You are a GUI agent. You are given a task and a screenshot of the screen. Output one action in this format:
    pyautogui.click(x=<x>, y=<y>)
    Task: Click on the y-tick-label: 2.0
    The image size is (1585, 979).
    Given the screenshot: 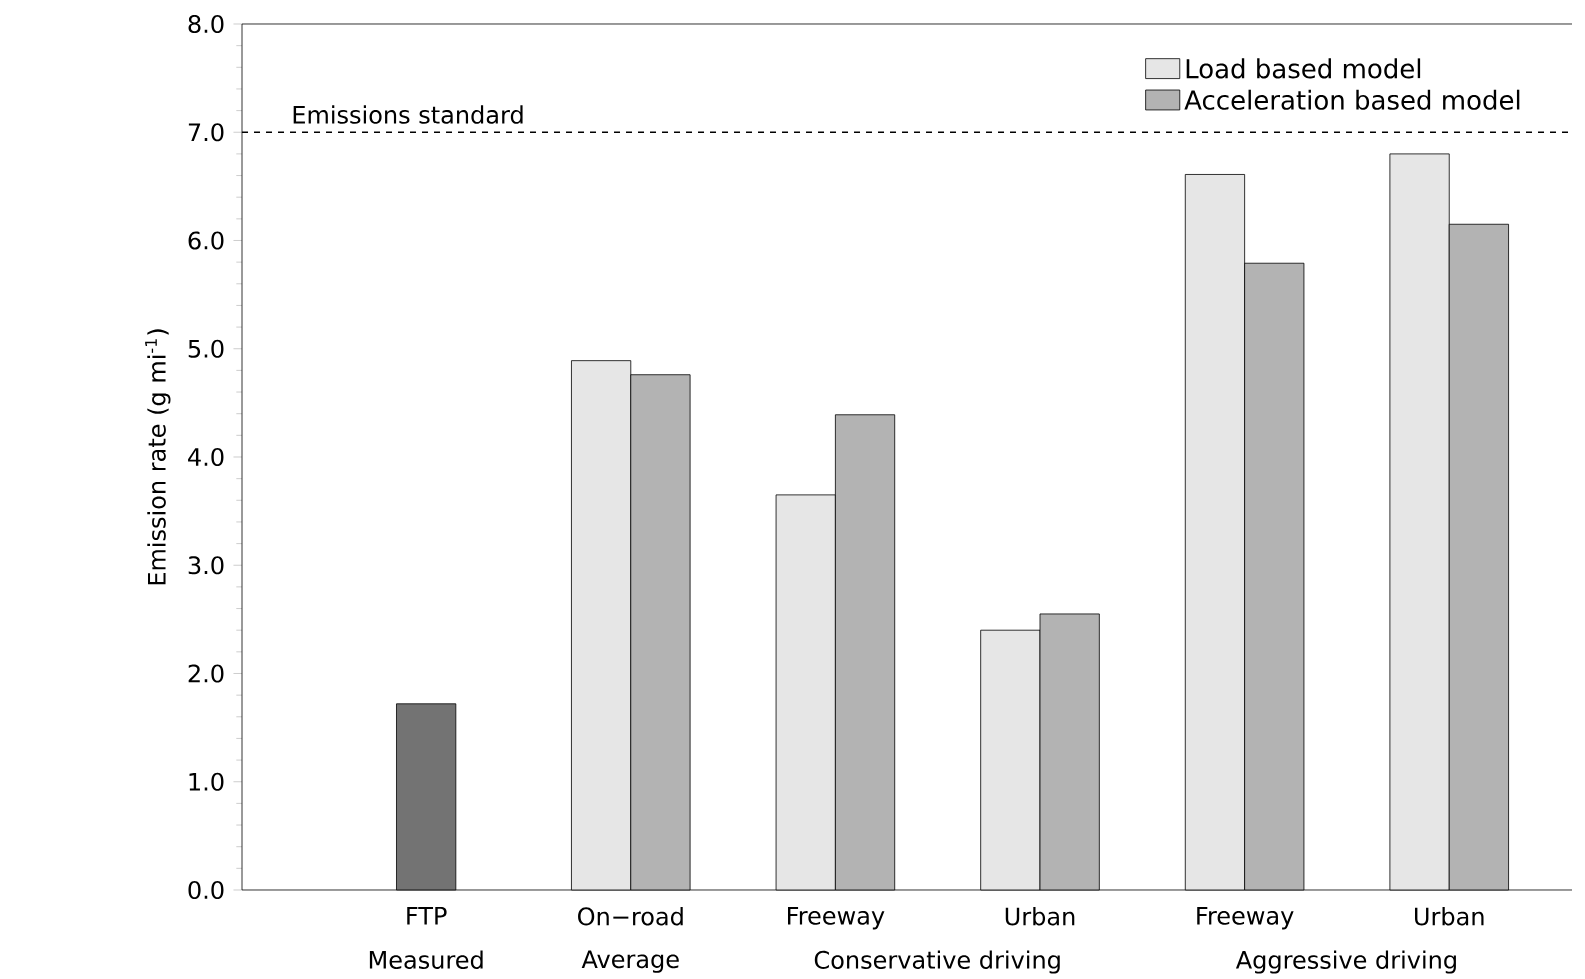 What is the action you would take?
    pyautogui.click(x=206, y=673)
    